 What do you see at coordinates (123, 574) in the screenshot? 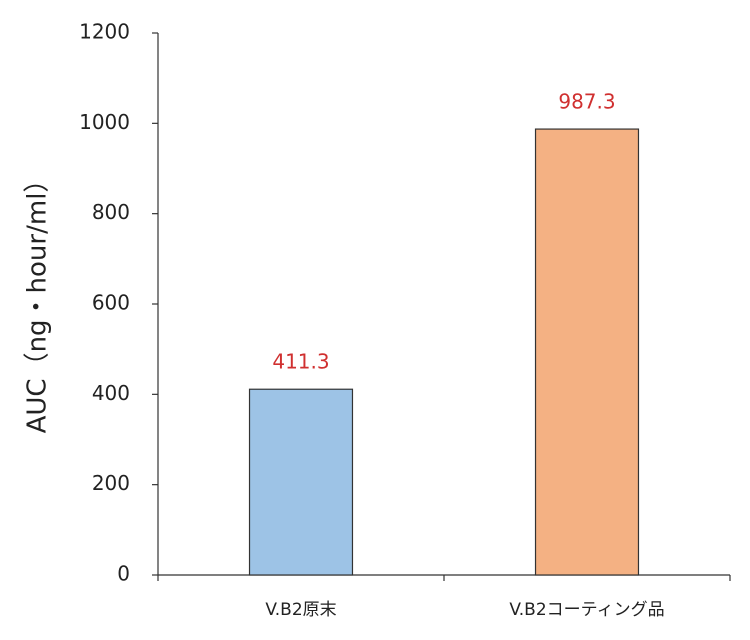
I see `y-tick-label: 0` at bounding box center [123, 574].